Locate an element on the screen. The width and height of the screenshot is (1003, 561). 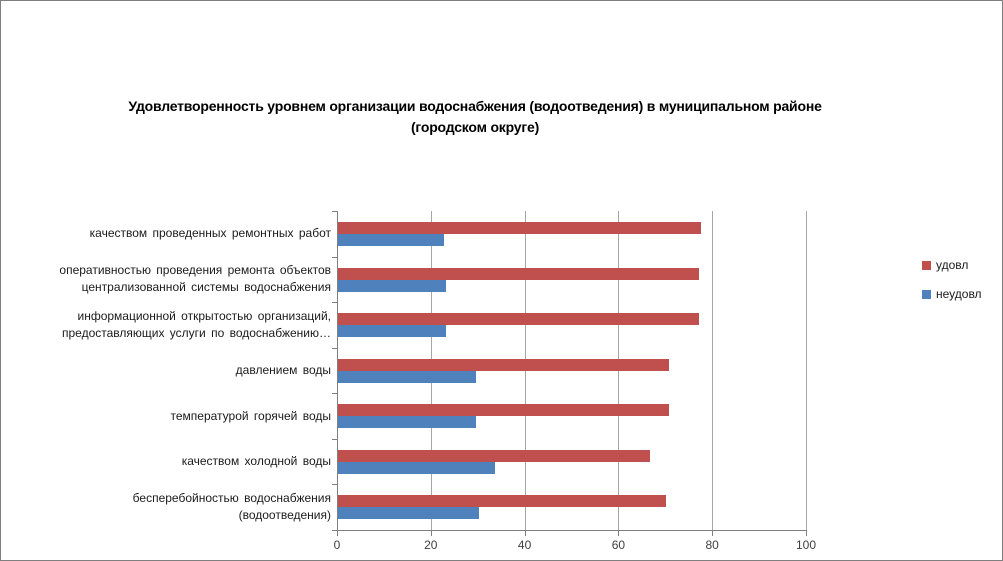
legend-label: удовл is located at coordinates (952, 265).